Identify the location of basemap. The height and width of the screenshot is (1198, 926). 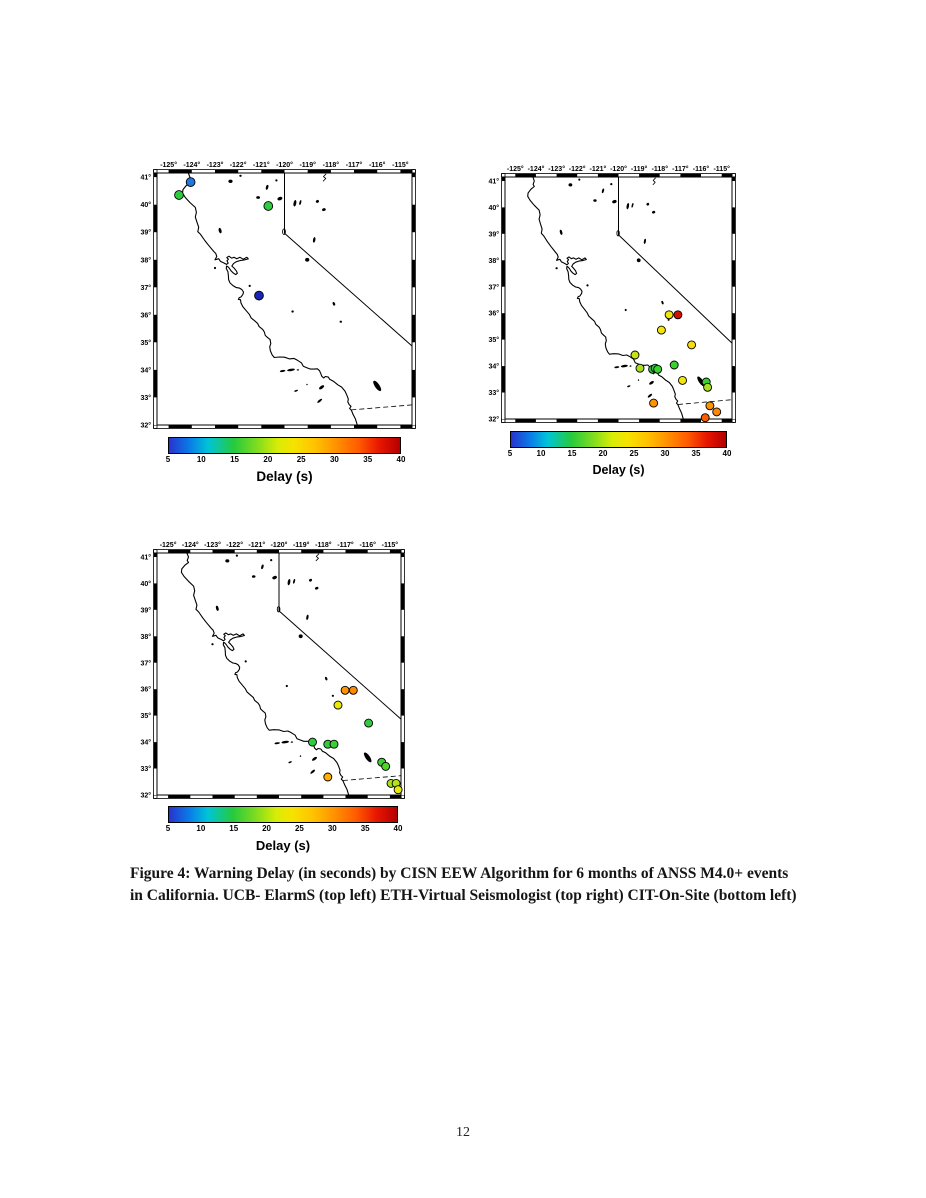
(297, 299).